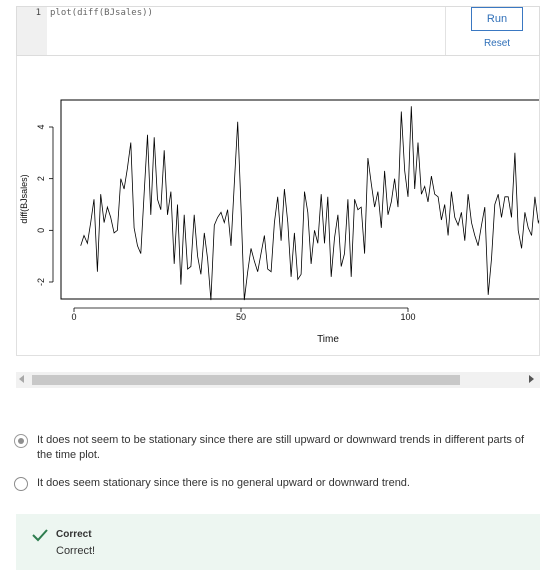 Image resolution: width=550 pixels, height=572 pixels. What do you see at coordinates (76, 551) in the screenshot?
I see `feedback-message: Correct!` at bounding box center [76, 551].